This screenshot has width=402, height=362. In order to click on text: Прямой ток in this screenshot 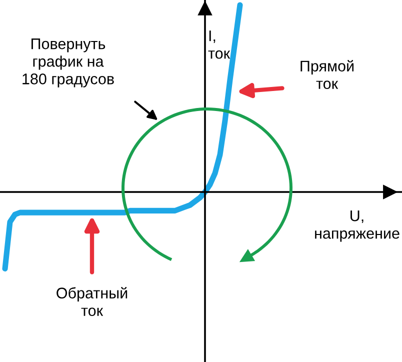, I will do `click(327, 75)`.